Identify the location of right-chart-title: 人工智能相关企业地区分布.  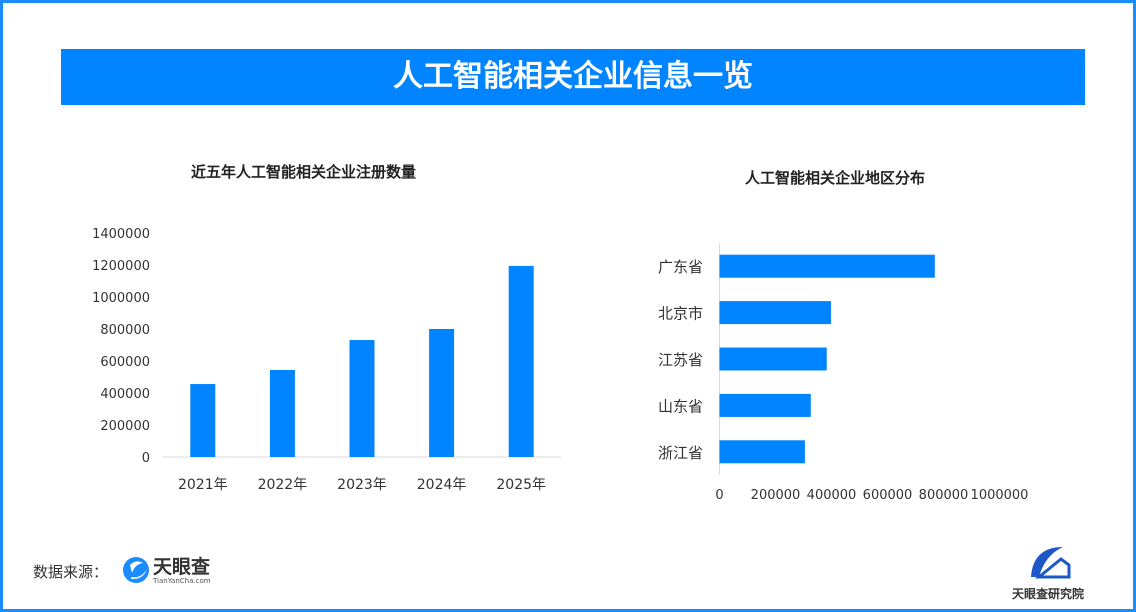
(835, 178).